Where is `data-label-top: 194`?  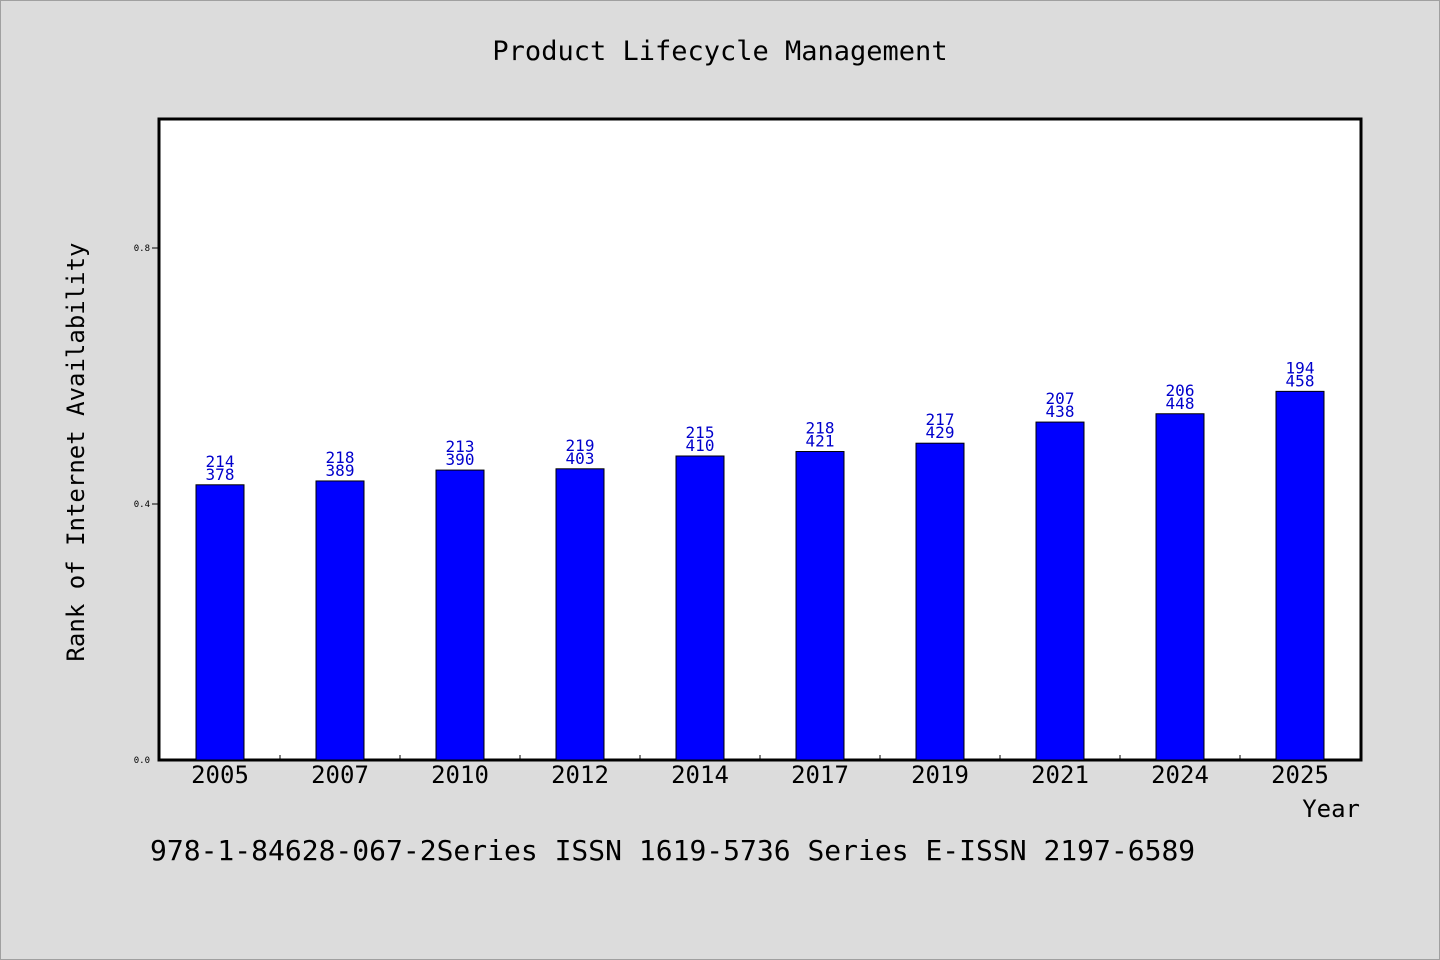
data-label-top: 194 is located at coordinates (1300, 367).